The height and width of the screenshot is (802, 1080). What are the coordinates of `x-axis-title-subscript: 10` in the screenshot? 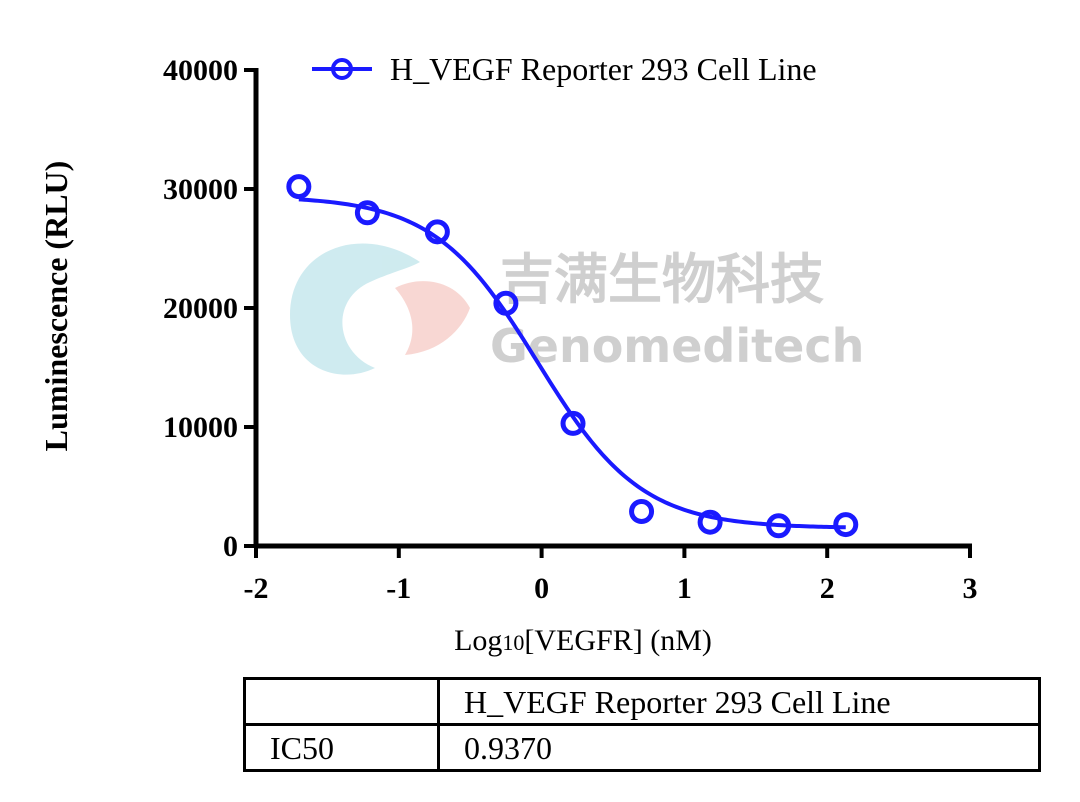 It's located at (513, 642).